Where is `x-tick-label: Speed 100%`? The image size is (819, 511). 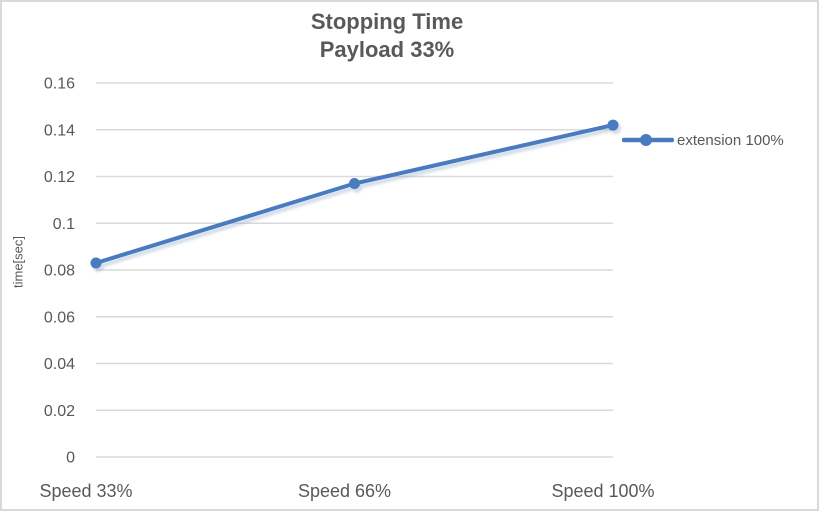 x-tick-label: Speed 100% is located at coordinates (602, 491).